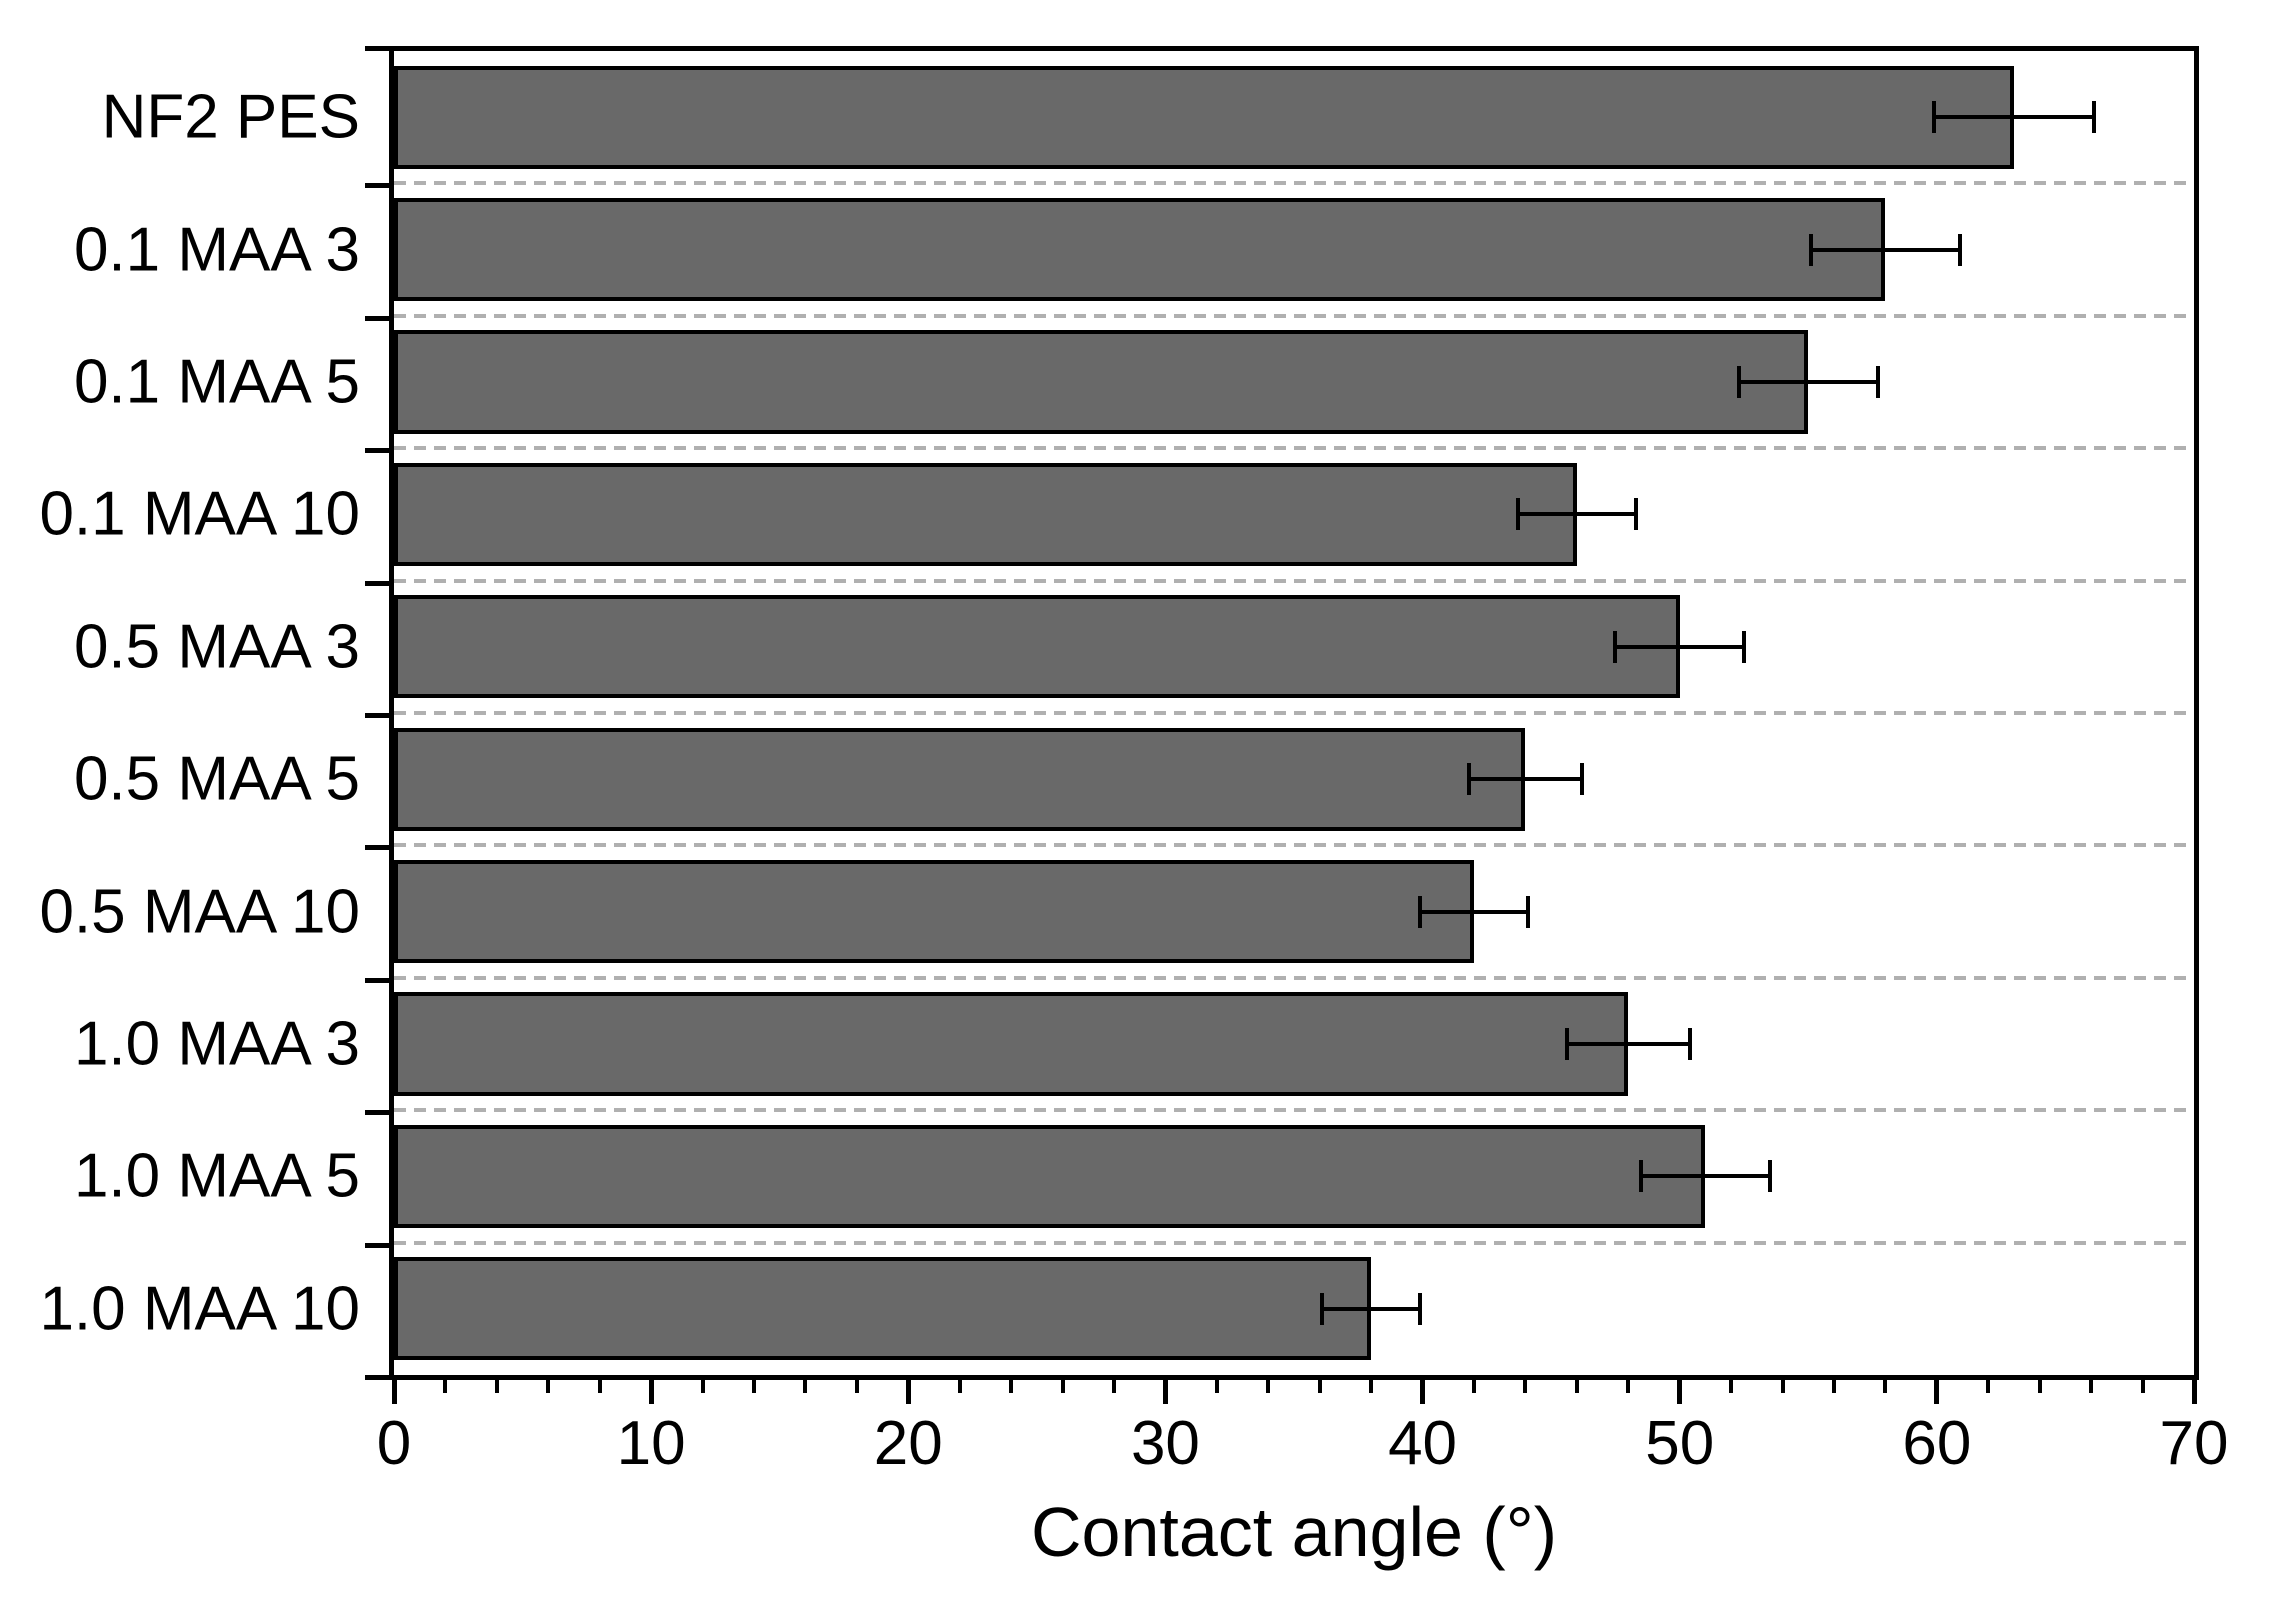  Describe the element at coordinates (1165, 1443) in the screenshot. I see `x-axis-tick-label: 30` at that location.